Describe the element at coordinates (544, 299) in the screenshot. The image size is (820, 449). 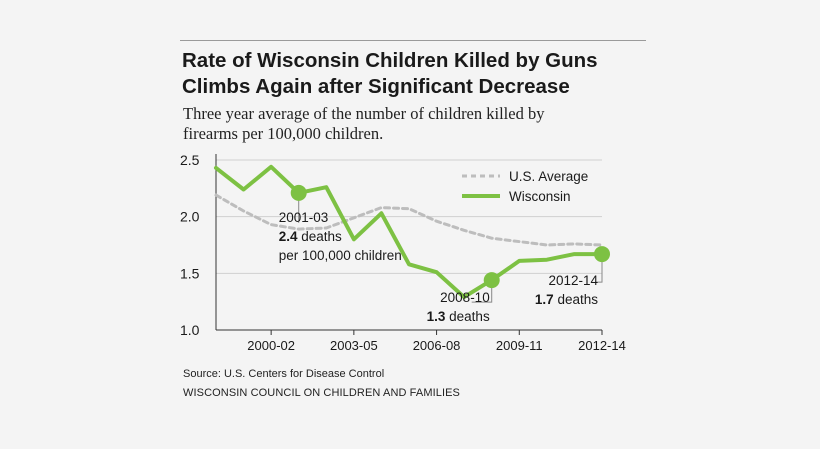
I see `annotation-value: 1.7` at that location.